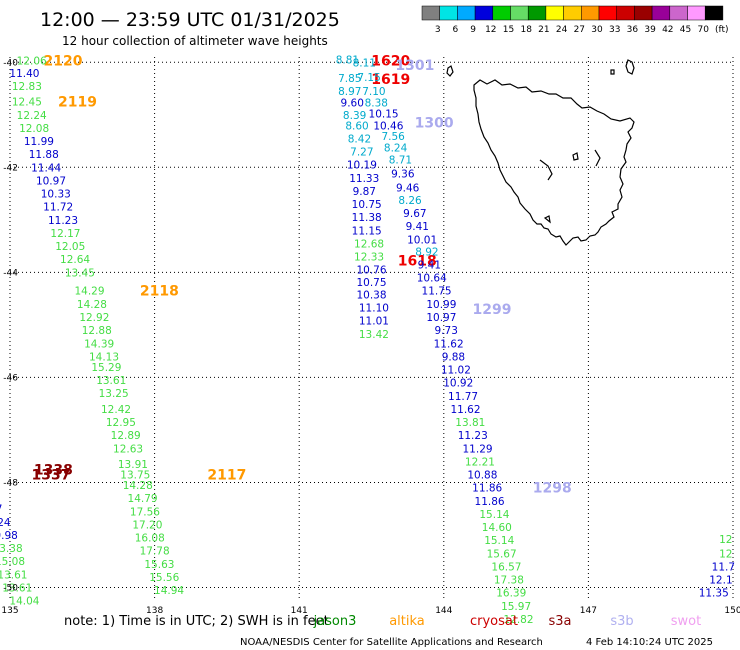 This screenshot has width=740, height=650. Describe the element at coordinates (621, 621) in the screenshot. I see `satellite-s3b: s3b` at that location.